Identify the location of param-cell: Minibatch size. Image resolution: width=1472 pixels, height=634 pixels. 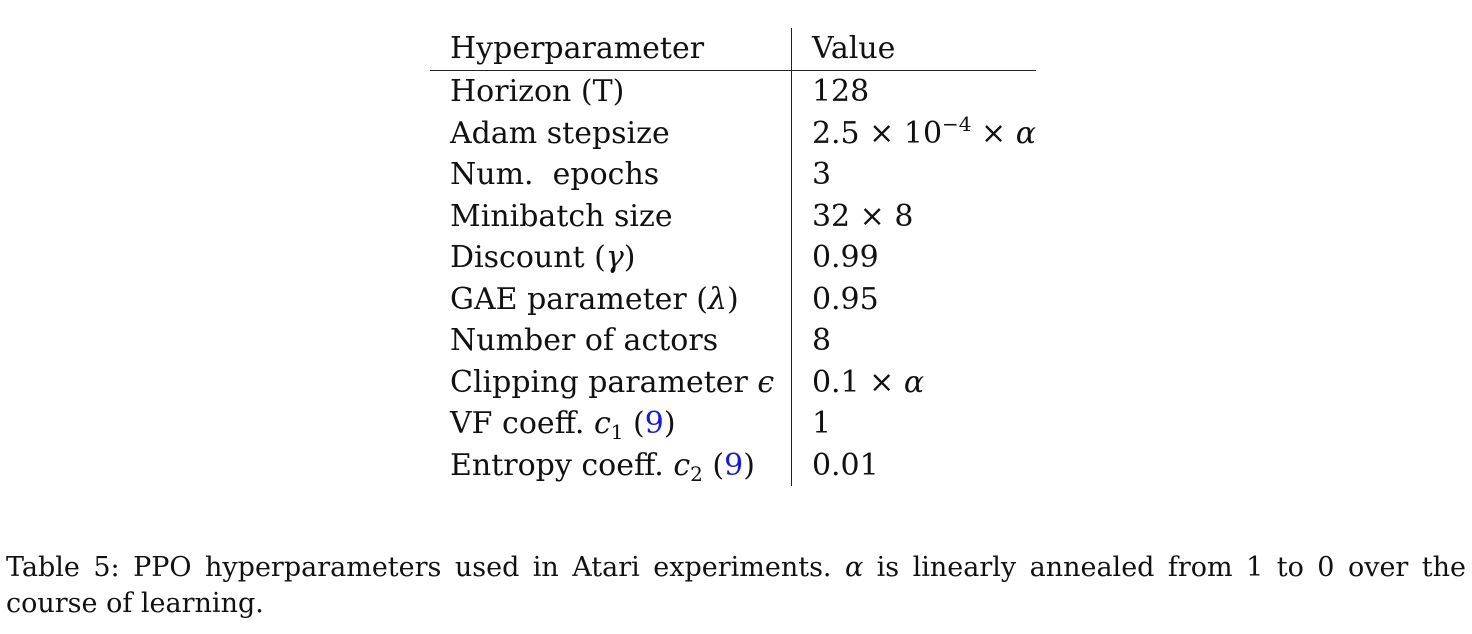
(611, 216).